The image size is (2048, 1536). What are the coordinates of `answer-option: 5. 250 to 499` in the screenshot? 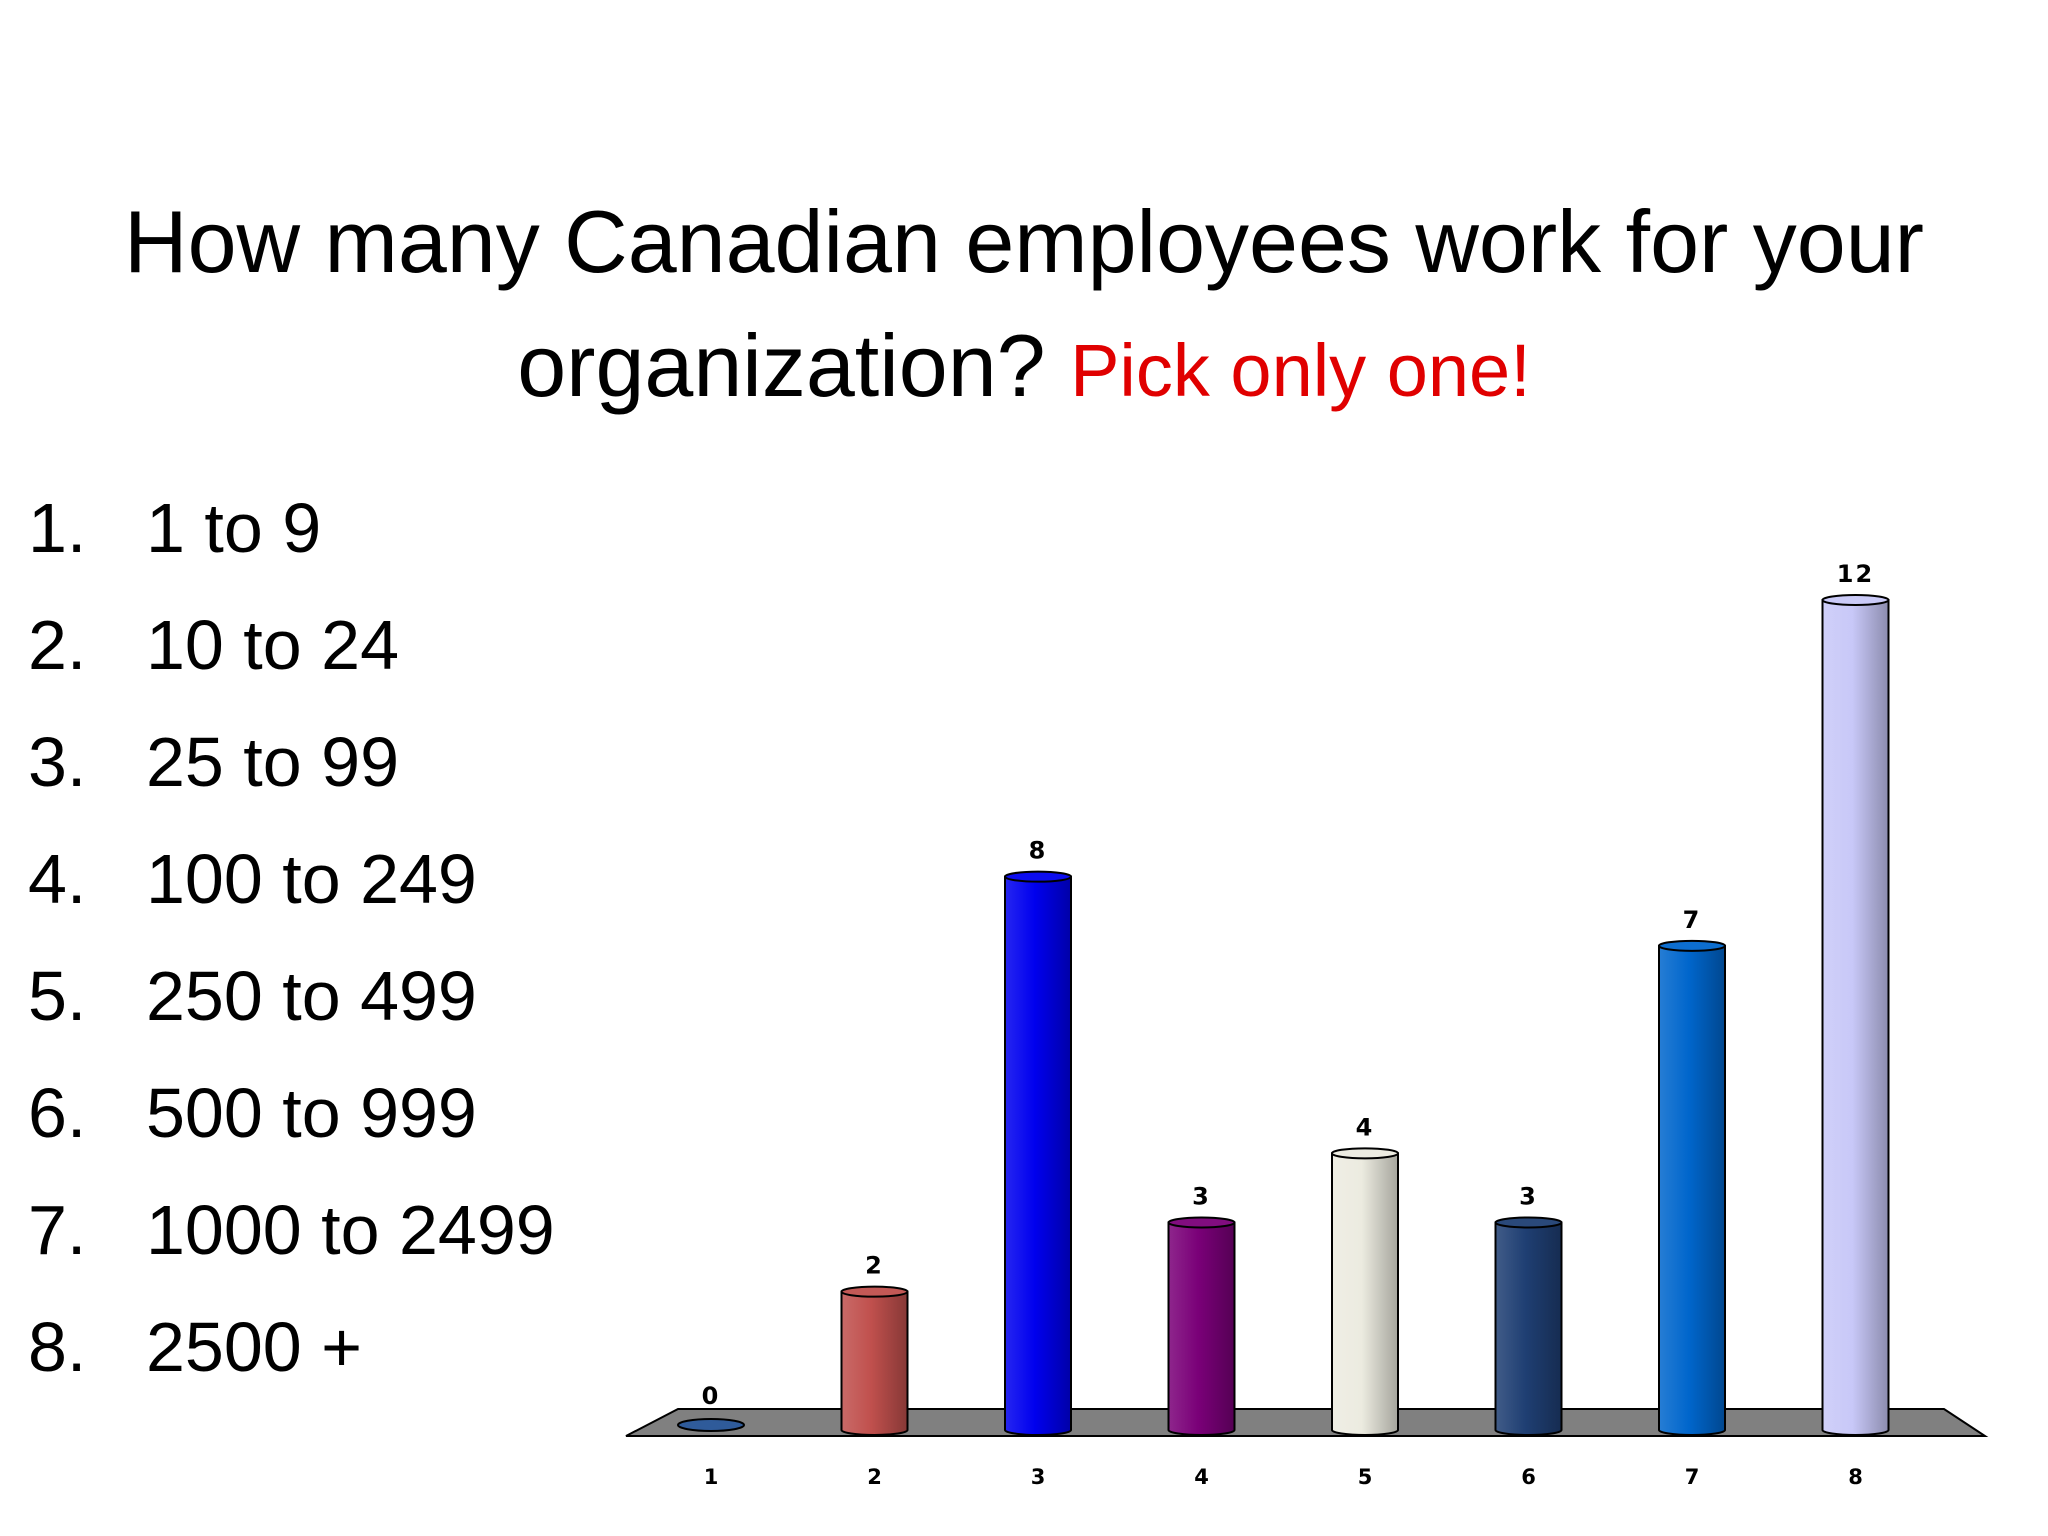 It's located at (291, 996).